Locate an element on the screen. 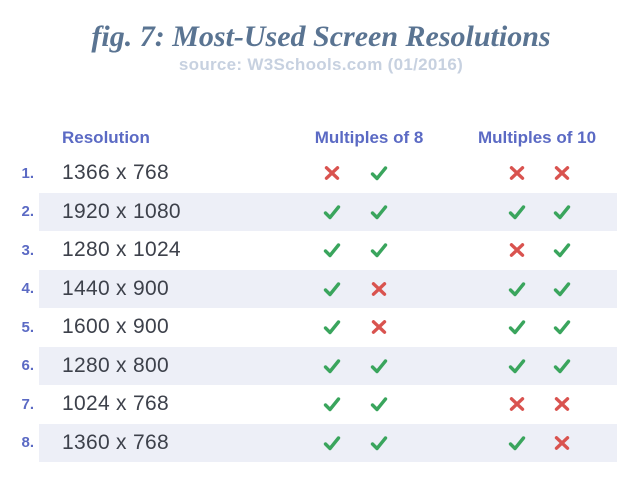 The image size is (642, 500). resolution-value: 1360 x 768 is located at coordinates (115, 442).